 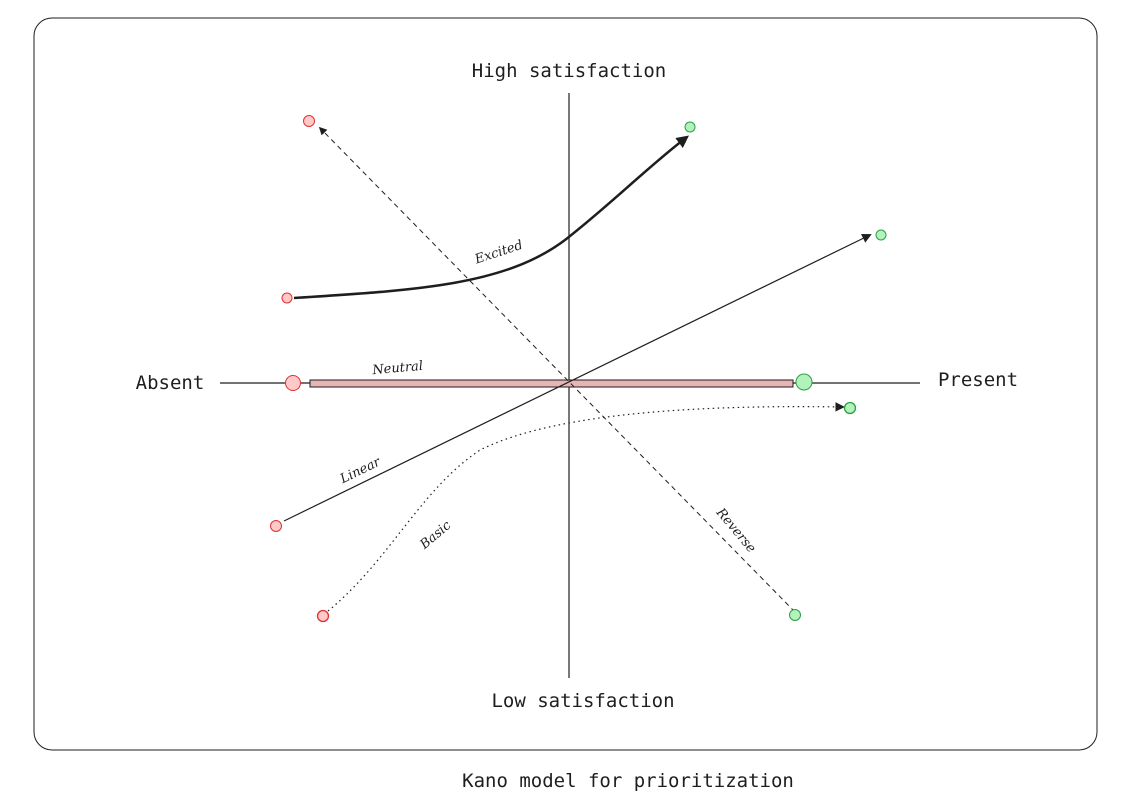 What do you see at coordinates (551, 383) in the screenshot?
I see `neutral-bar` at bounding box center [551, 383].